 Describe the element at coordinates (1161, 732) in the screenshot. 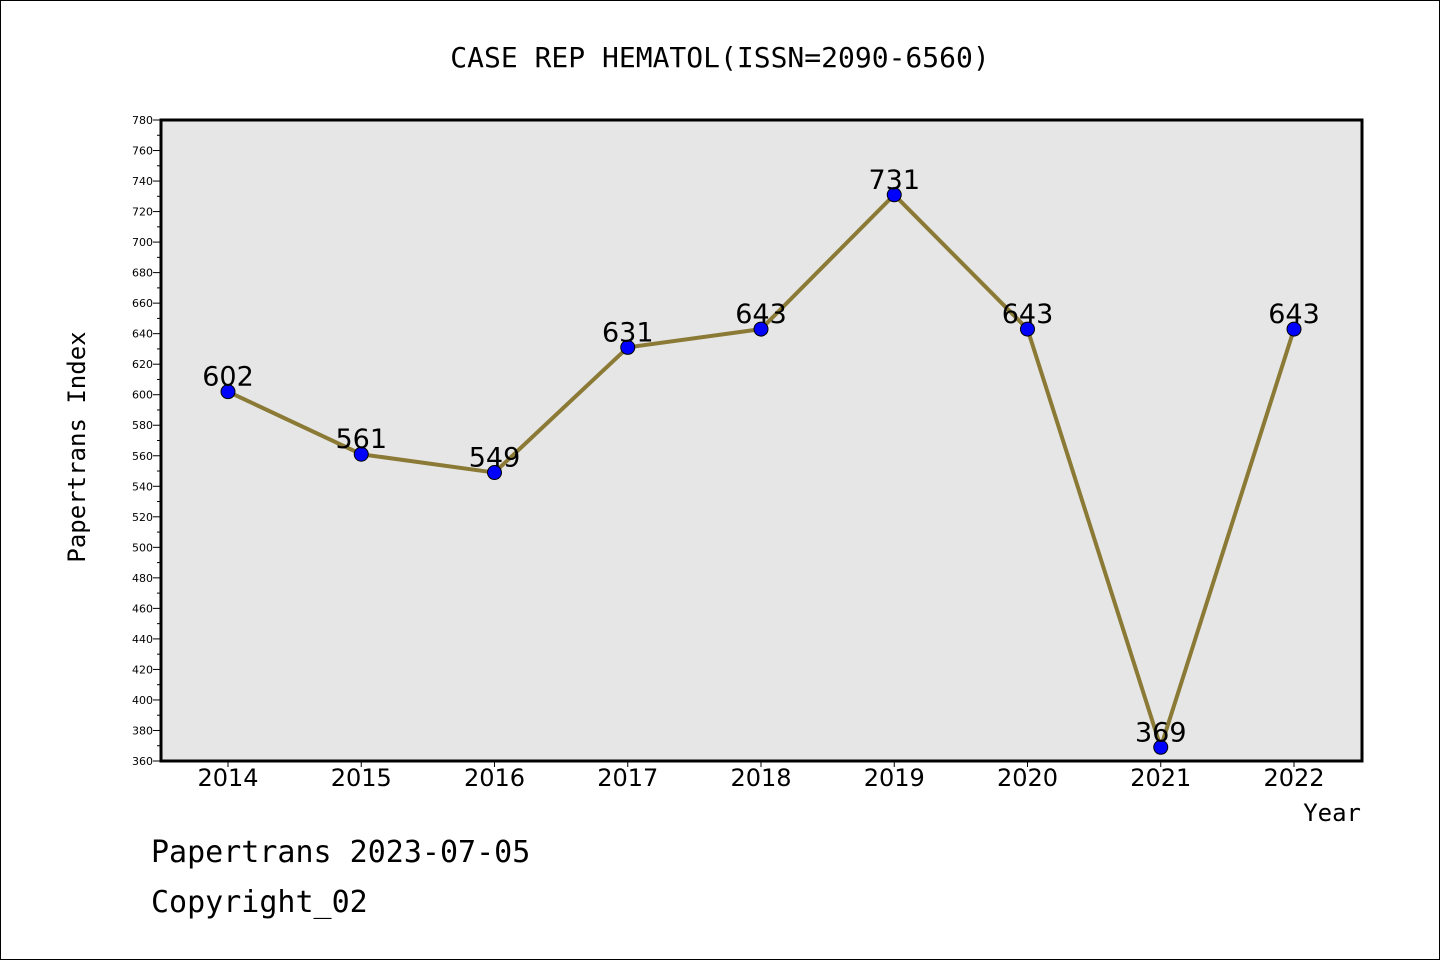

I see `data-label-2021: 369` at that location.